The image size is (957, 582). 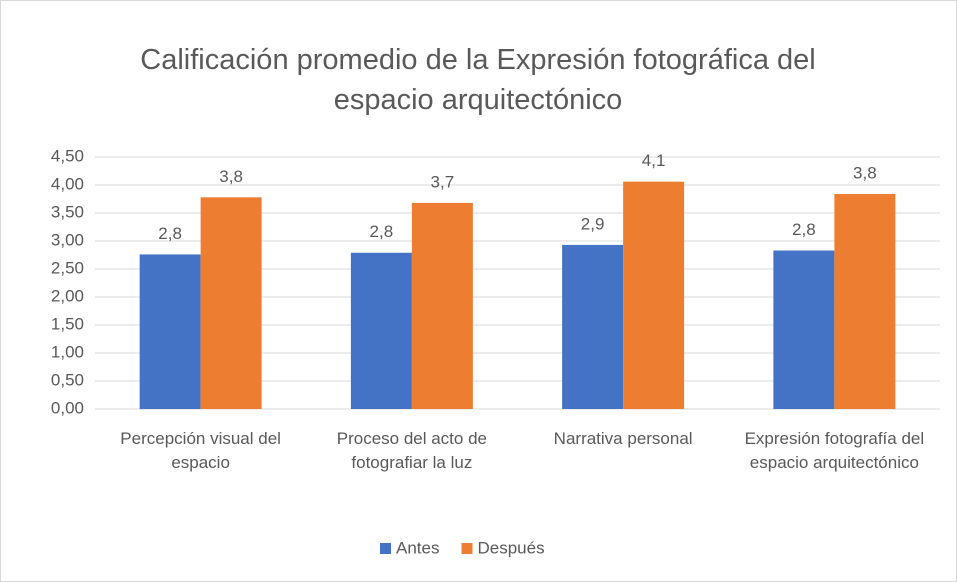 I want to click on y-tick-label: 0,50, so click(x=67, y=379).